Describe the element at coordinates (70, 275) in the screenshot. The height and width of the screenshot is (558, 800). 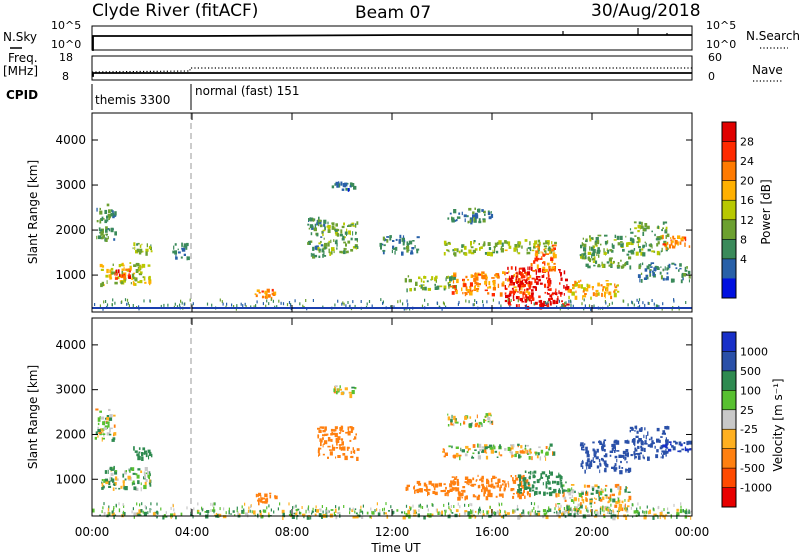
I see `power-ytick-label: 1000` at that location.